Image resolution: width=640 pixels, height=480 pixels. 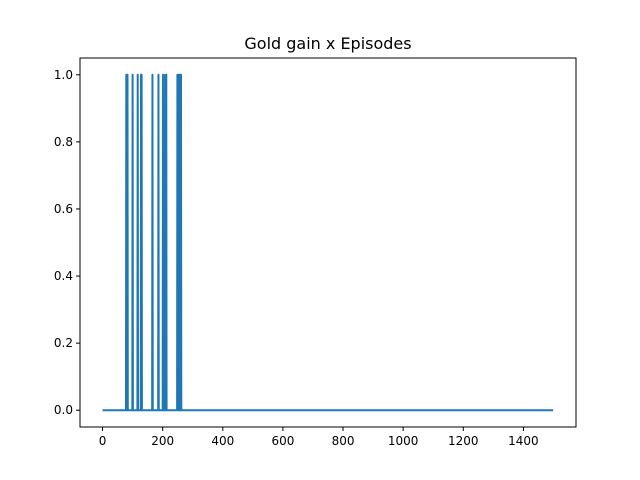 I want to click on x-tick-label: 800, so click(x=343, y=441).